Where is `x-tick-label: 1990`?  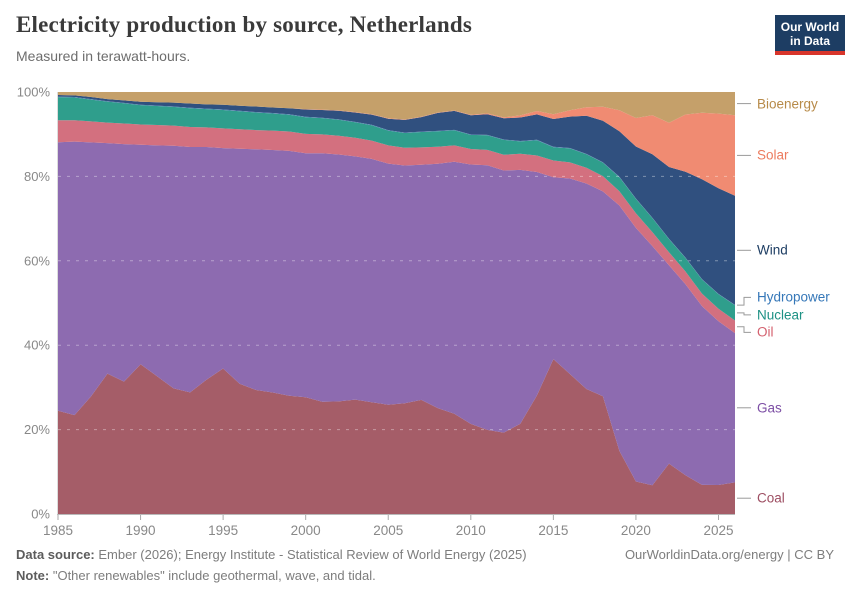
x-tick-label: 1990 is located at coordinates (141, 530).